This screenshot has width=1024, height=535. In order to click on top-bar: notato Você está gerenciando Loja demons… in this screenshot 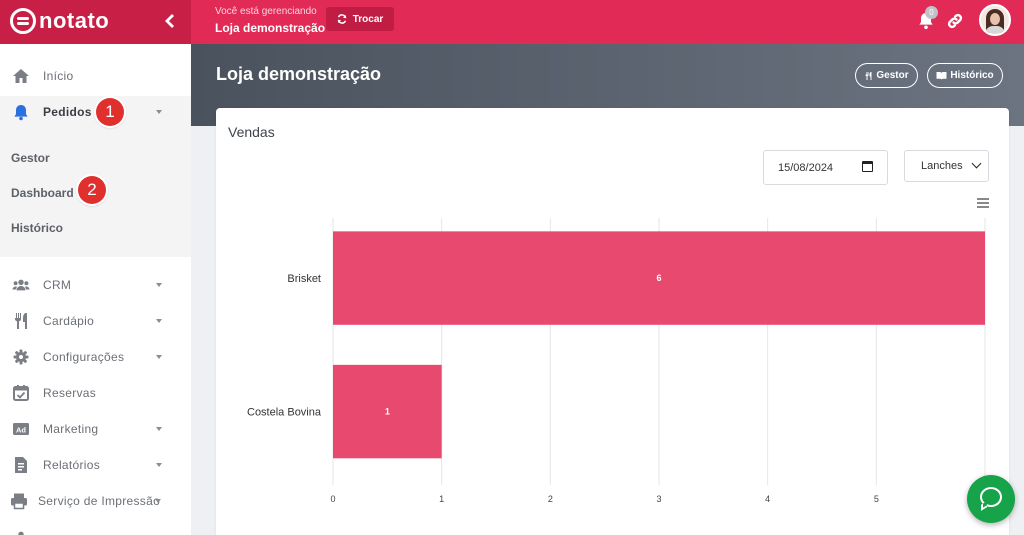, I will do `click(512, 22)`.